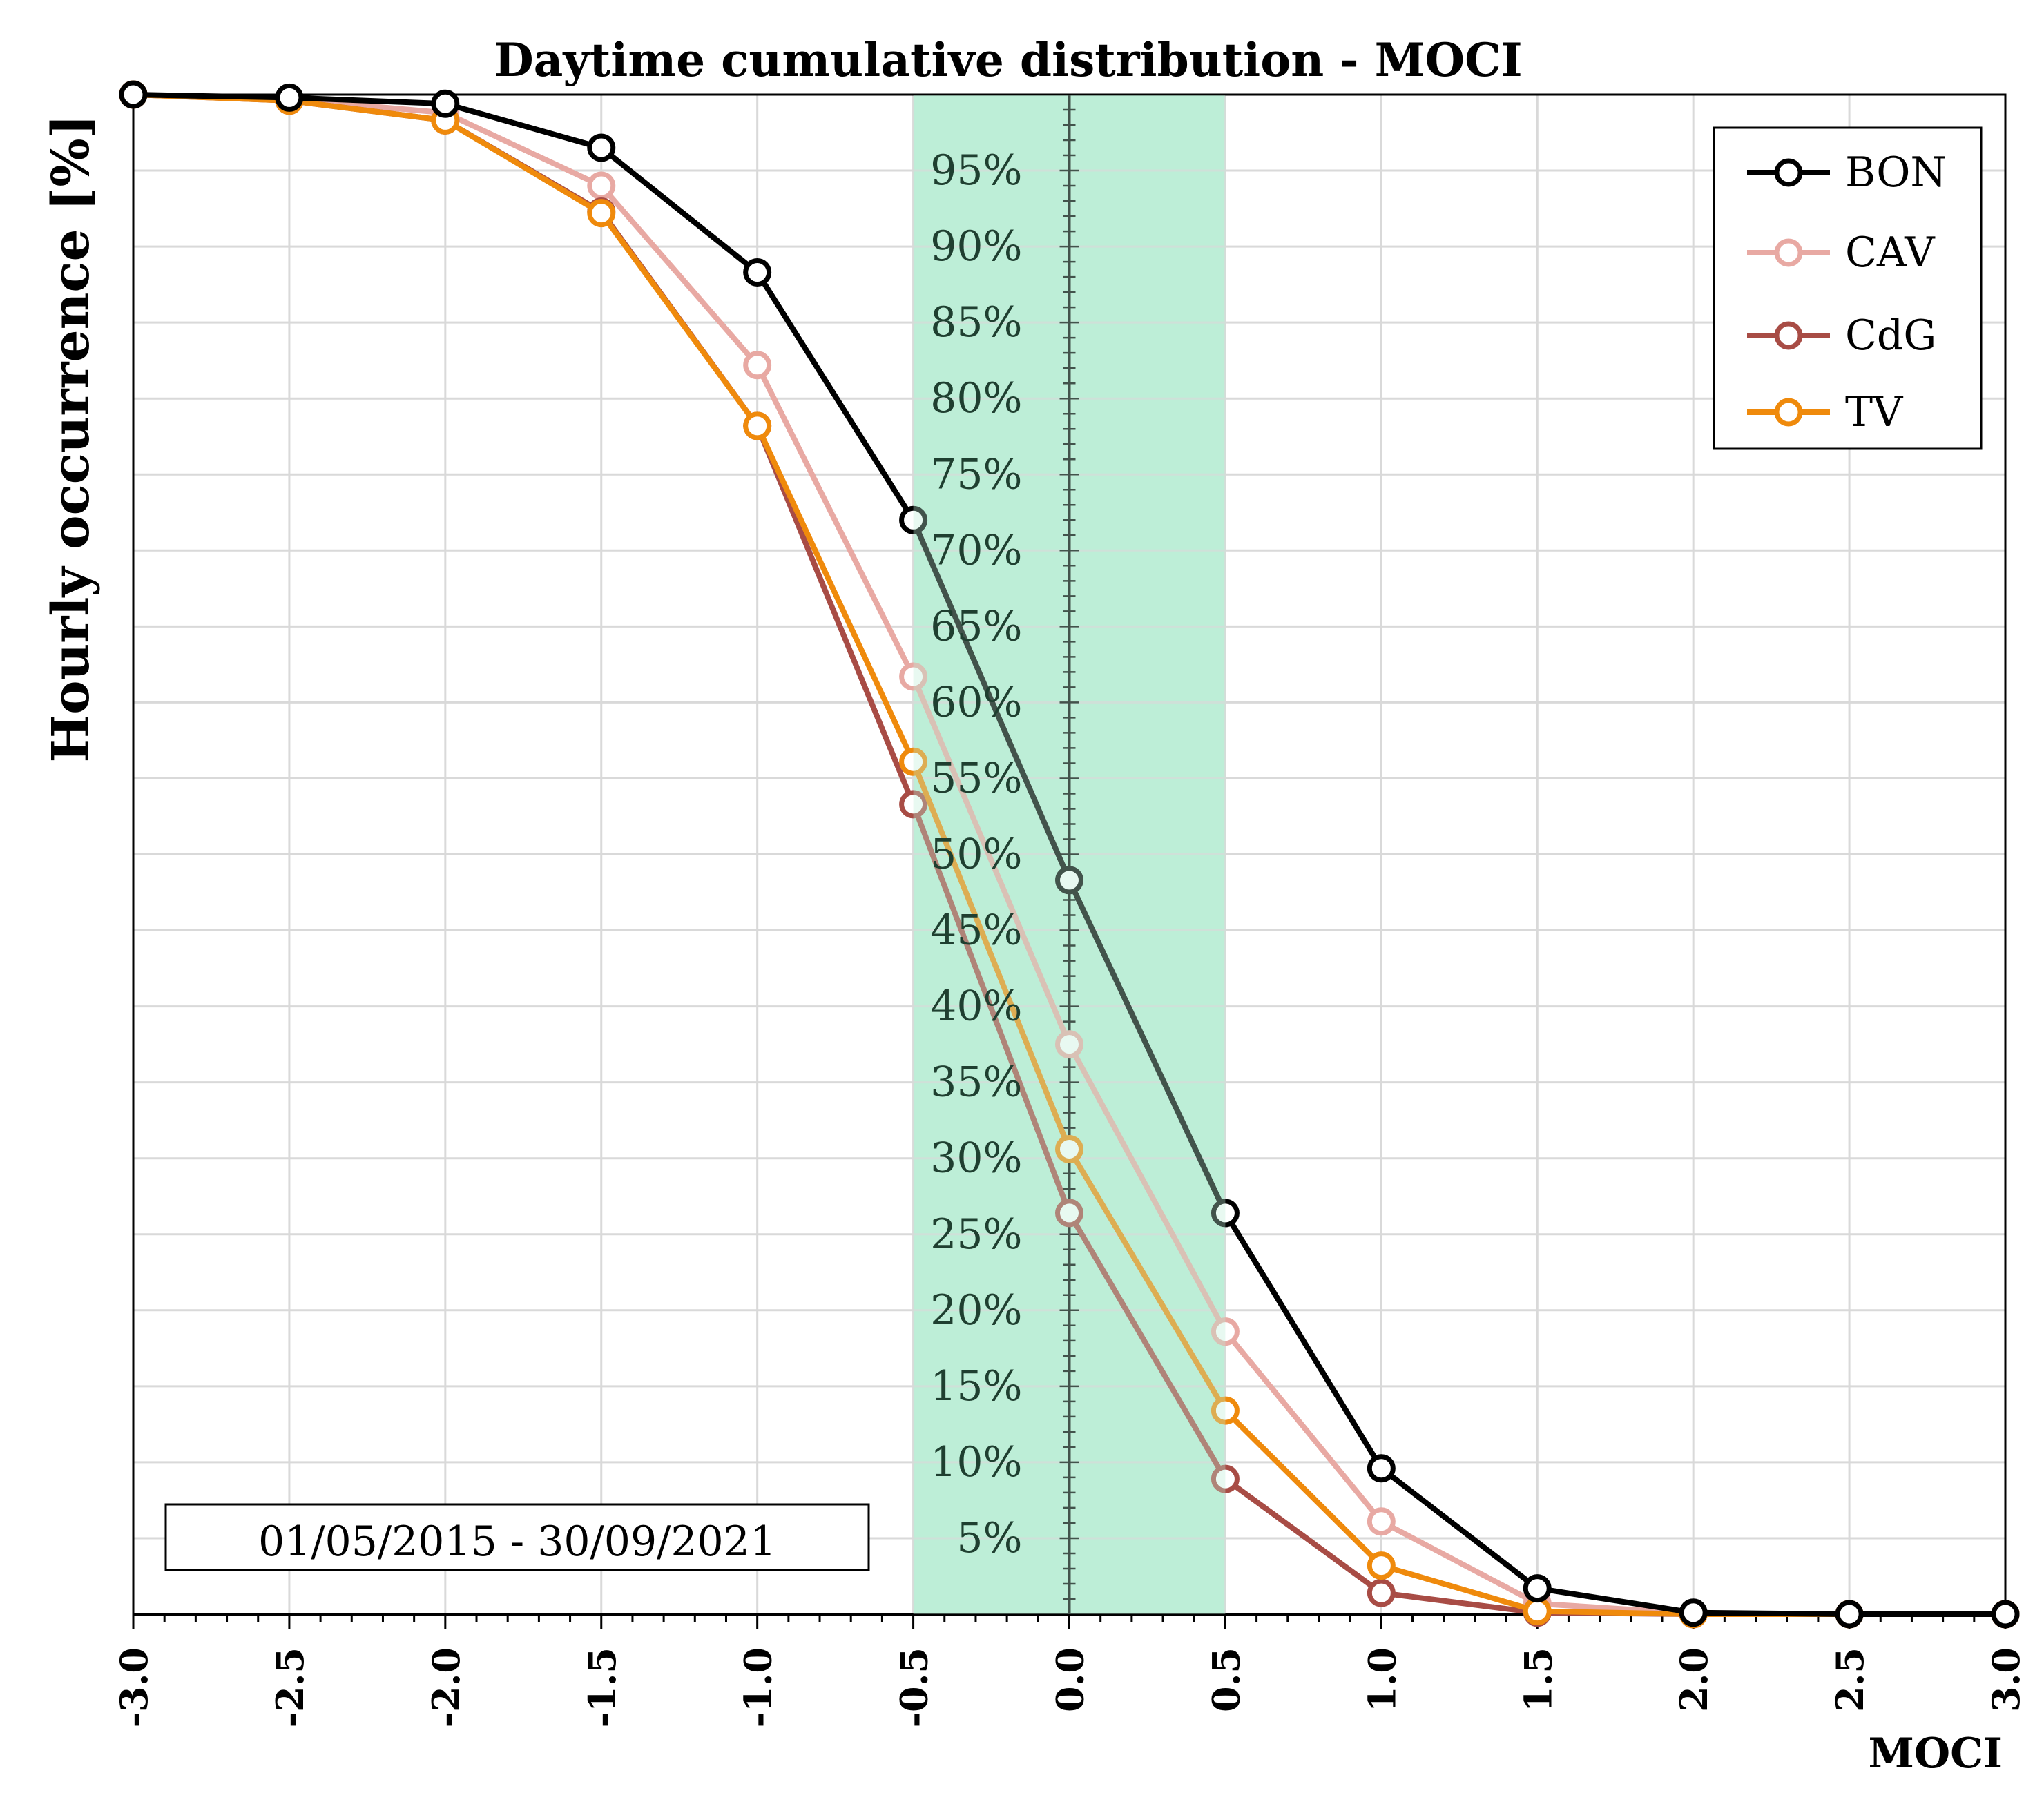  I want to click on y-tick-label: 5%, so click(989, 1538).